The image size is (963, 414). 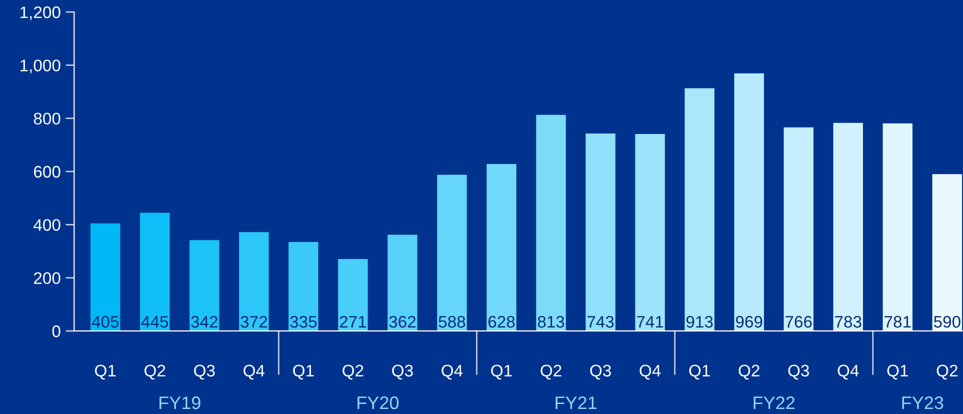 I want to click on data-label: 743, so click(x=600, y=322).